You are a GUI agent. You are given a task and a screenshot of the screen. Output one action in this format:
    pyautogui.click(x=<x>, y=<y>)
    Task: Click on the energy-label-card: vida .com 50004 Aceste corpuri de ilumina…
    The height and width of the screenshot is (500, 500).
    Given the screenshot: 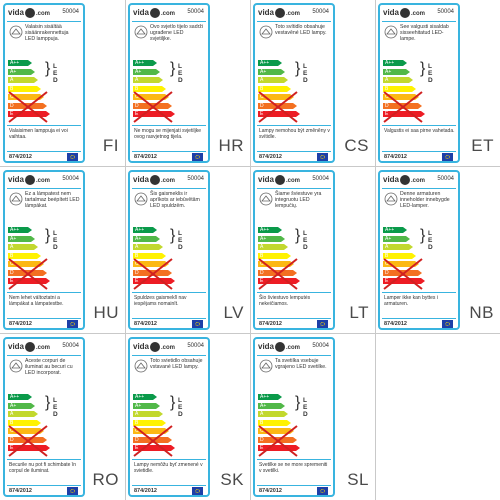 What is the action you would take?
    pyautogui.click(x=44, y=417)
    